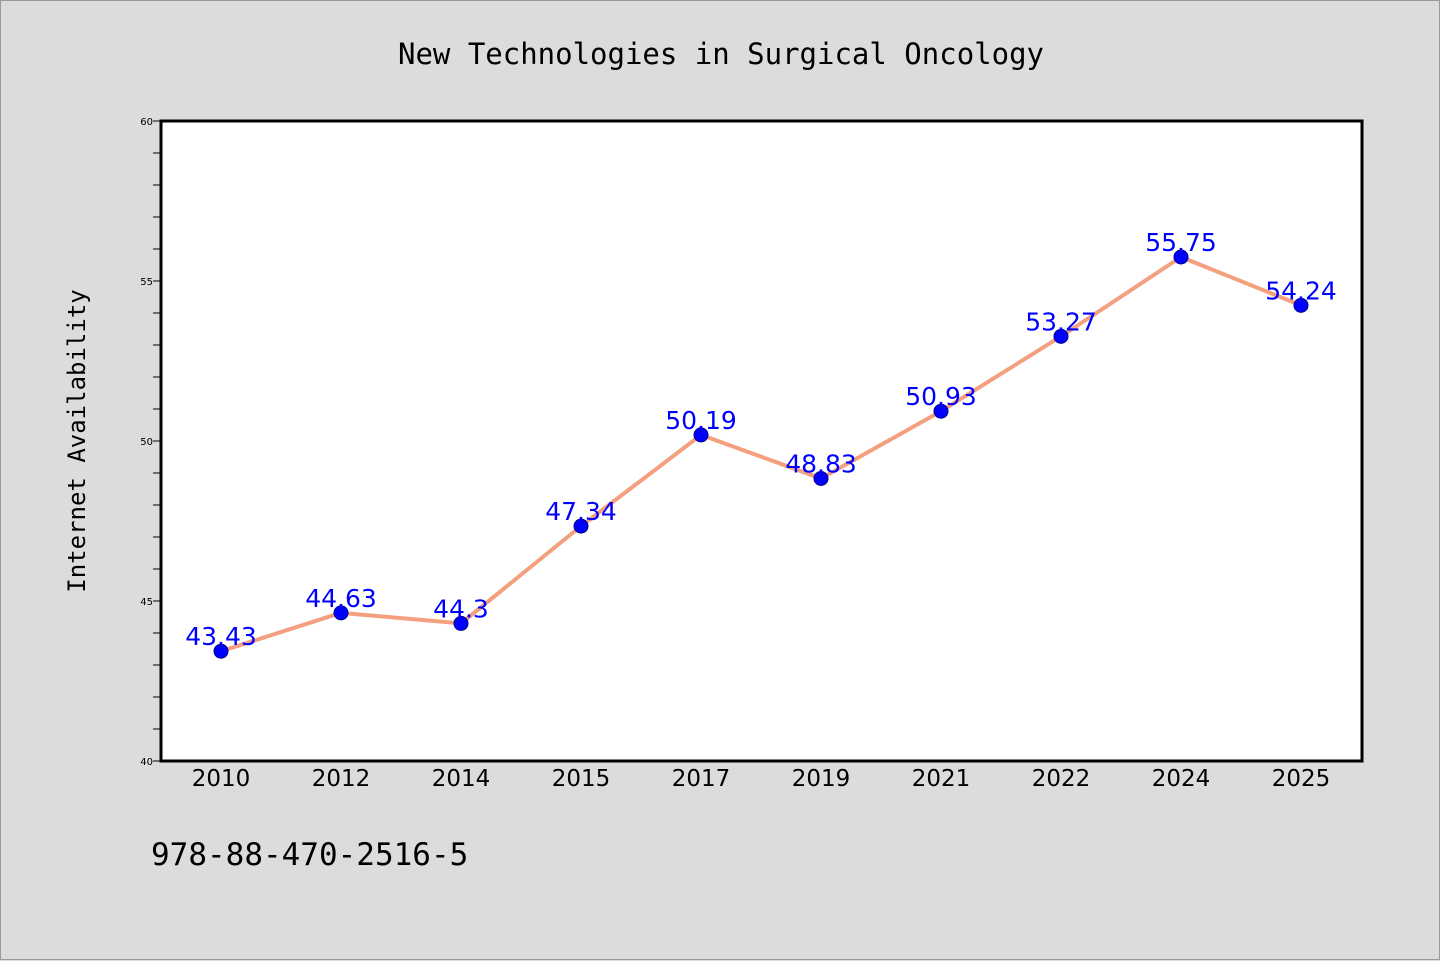 The height and width of the screenshot is (961, 1440). What do you see at coordinates (221, 779) in the screenshot?
I see `x-tick-label: 2010` at bounding box center [221, 779].